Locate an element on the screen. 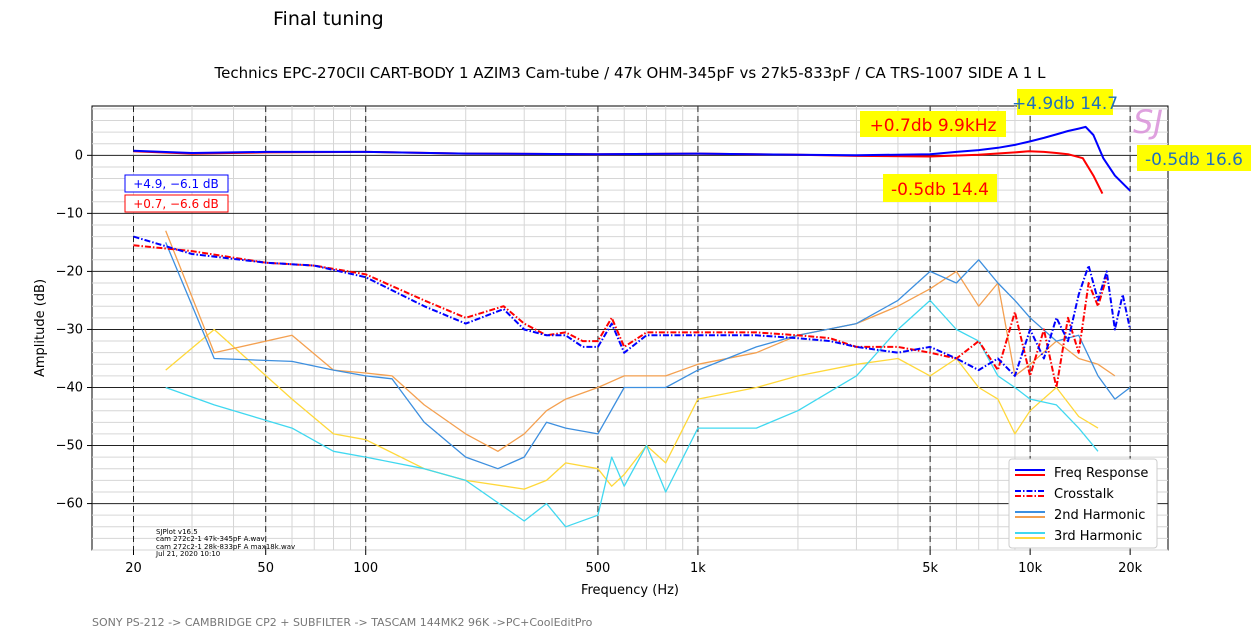 This screenshot has width=1252, height=633. stamp-line: SJPlot v16.5 is located at coordinates (177, 532).